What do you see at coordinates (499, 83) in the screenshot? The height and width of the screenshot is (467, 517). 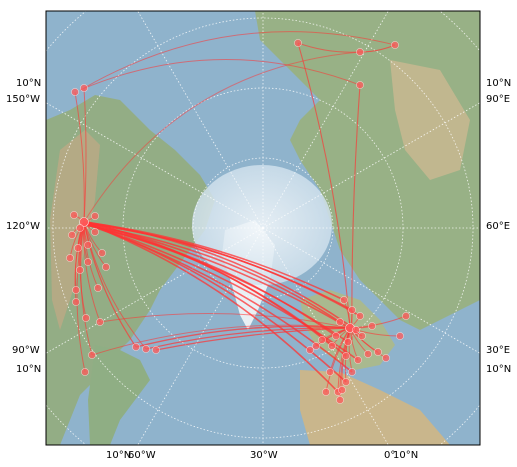 I see `right-label-10n-top: 10°N` at bounding box center [499, 83].